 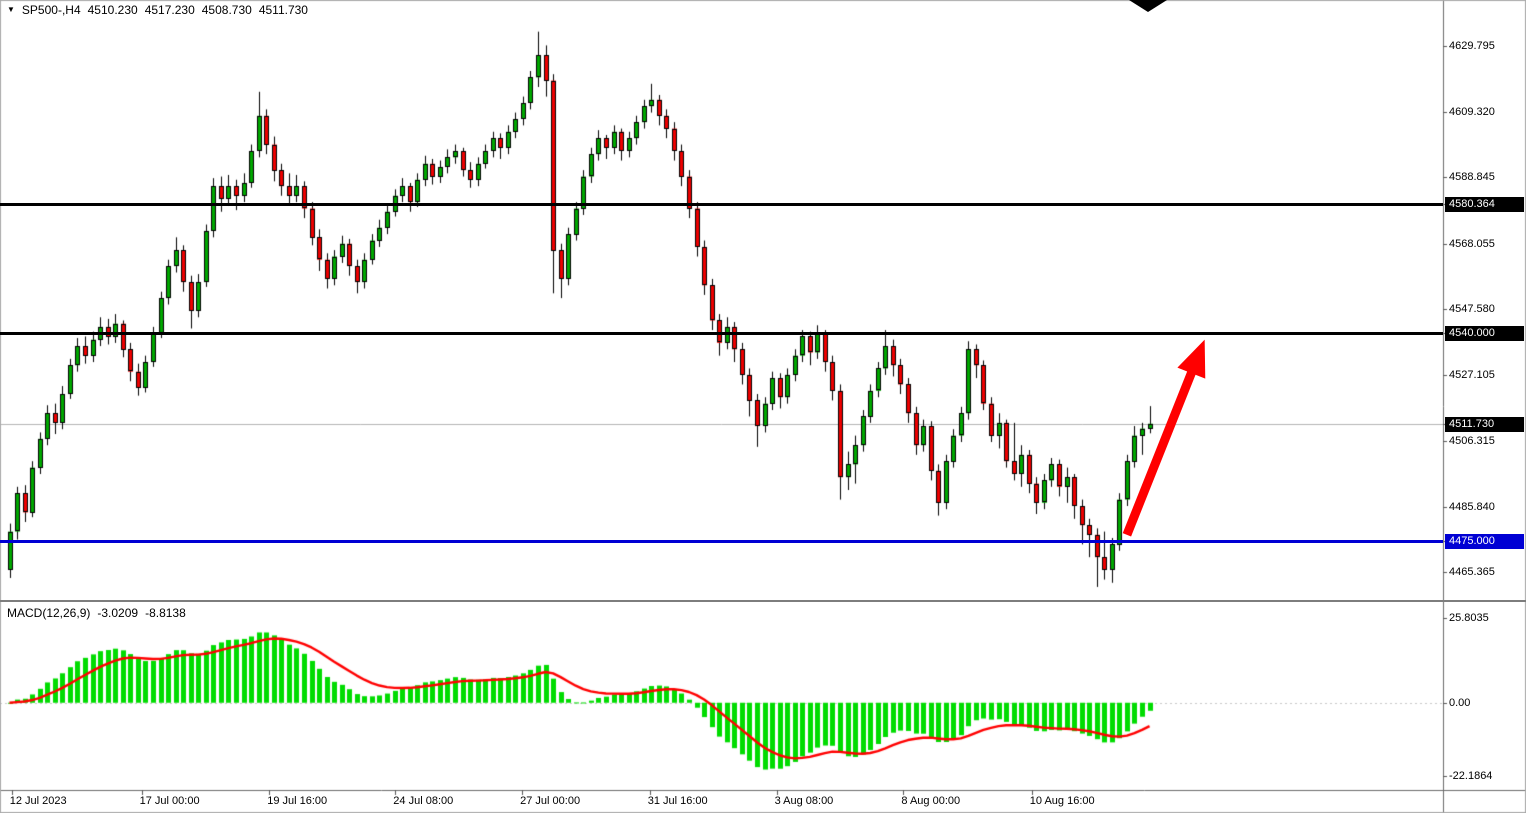 What do you see at coordinates (38, 801) in the screenshot?
I see `time-axis-label: 12 Jul 2023` at bounding box center [38, 801].